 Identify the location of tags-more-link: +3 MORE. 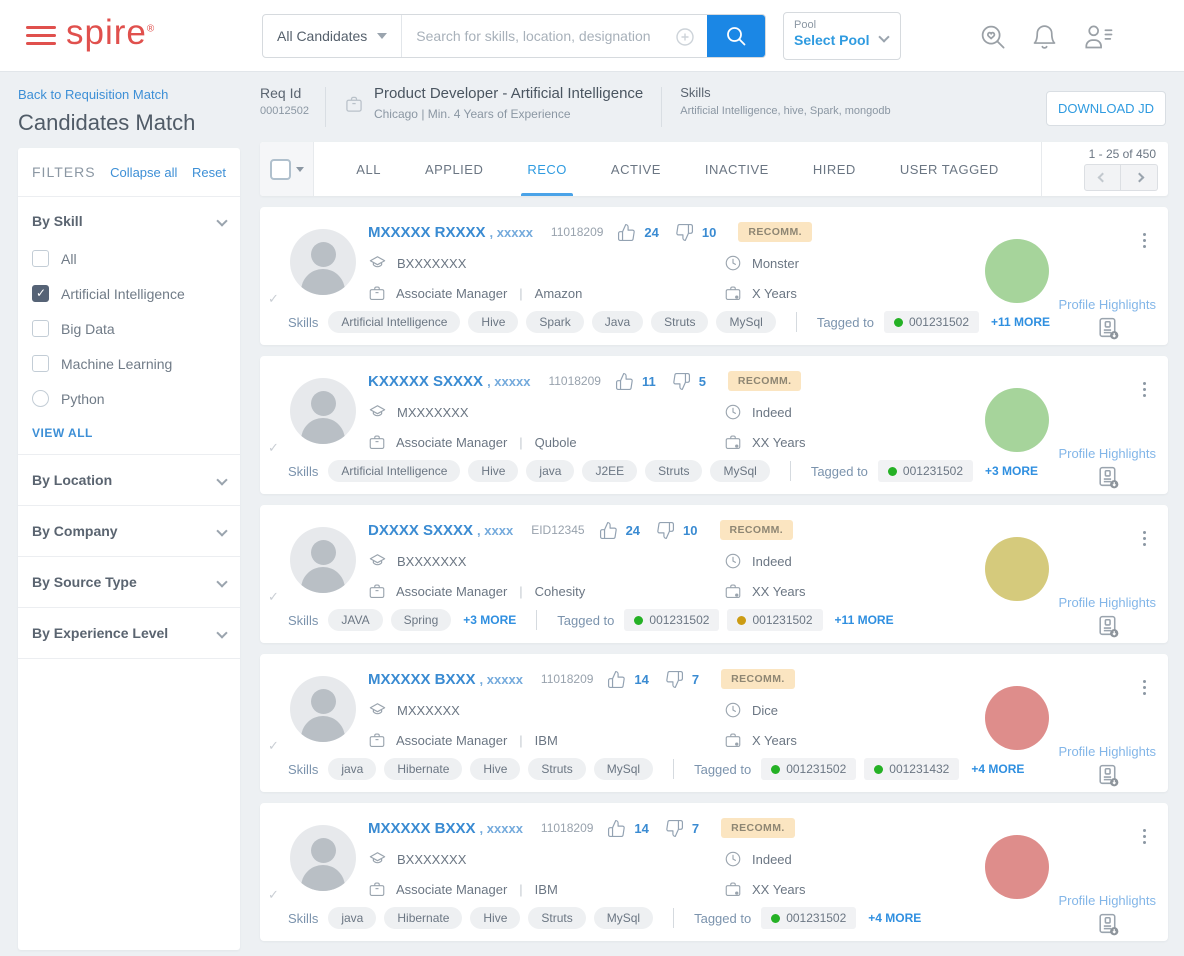
(1012, 471).